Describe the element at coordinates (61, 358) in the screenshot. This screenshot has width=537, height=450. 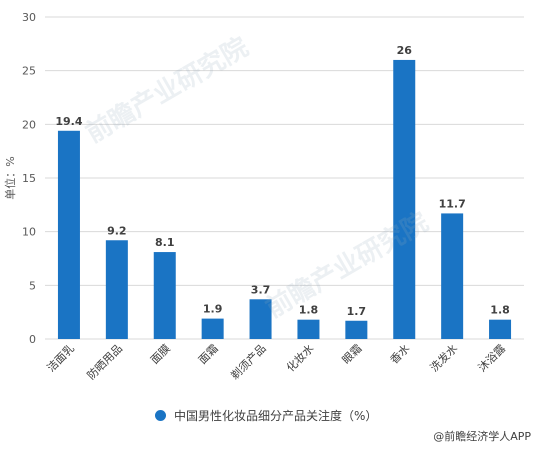
I see `x-tick-label: 洁面乳` at that location.